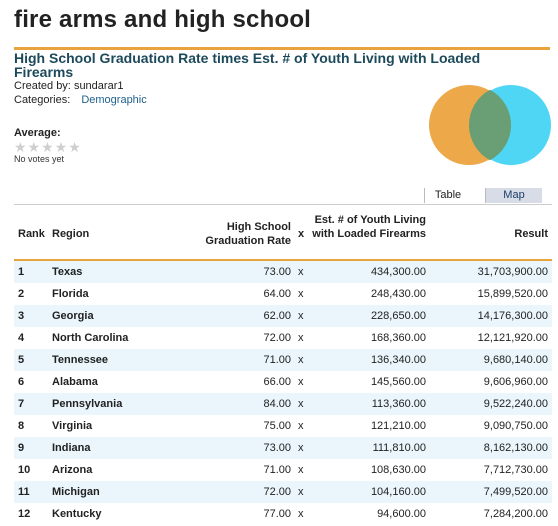 The height and width of the screenshot is (526, 558). I want to click on rank-cell: 9, so click(21, 448).